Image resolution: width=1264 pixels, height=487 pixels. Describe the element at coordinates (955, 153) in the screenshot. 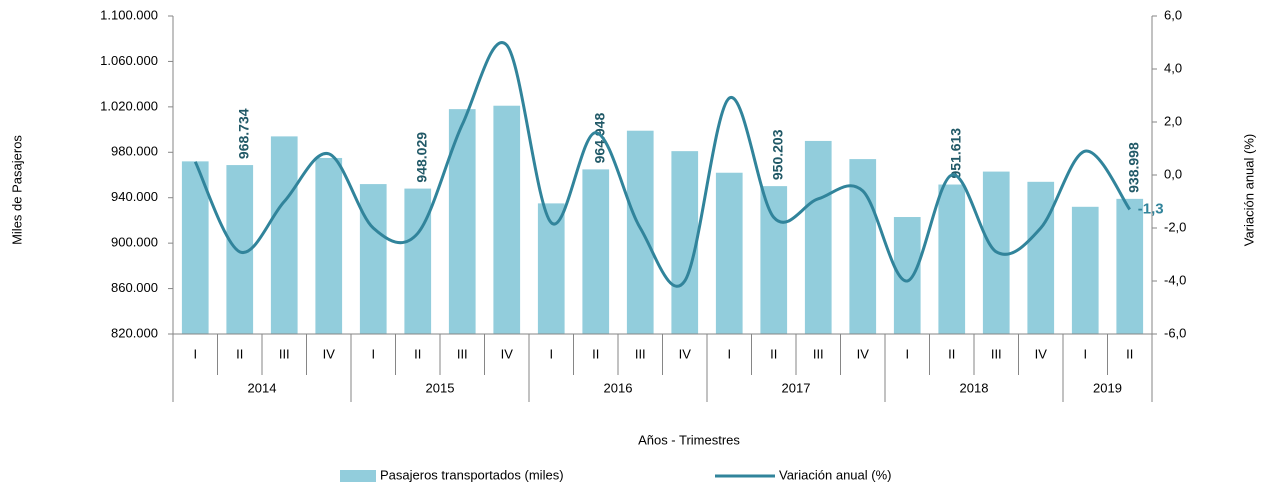

I see `bar-value-label: 951.613` at that location.